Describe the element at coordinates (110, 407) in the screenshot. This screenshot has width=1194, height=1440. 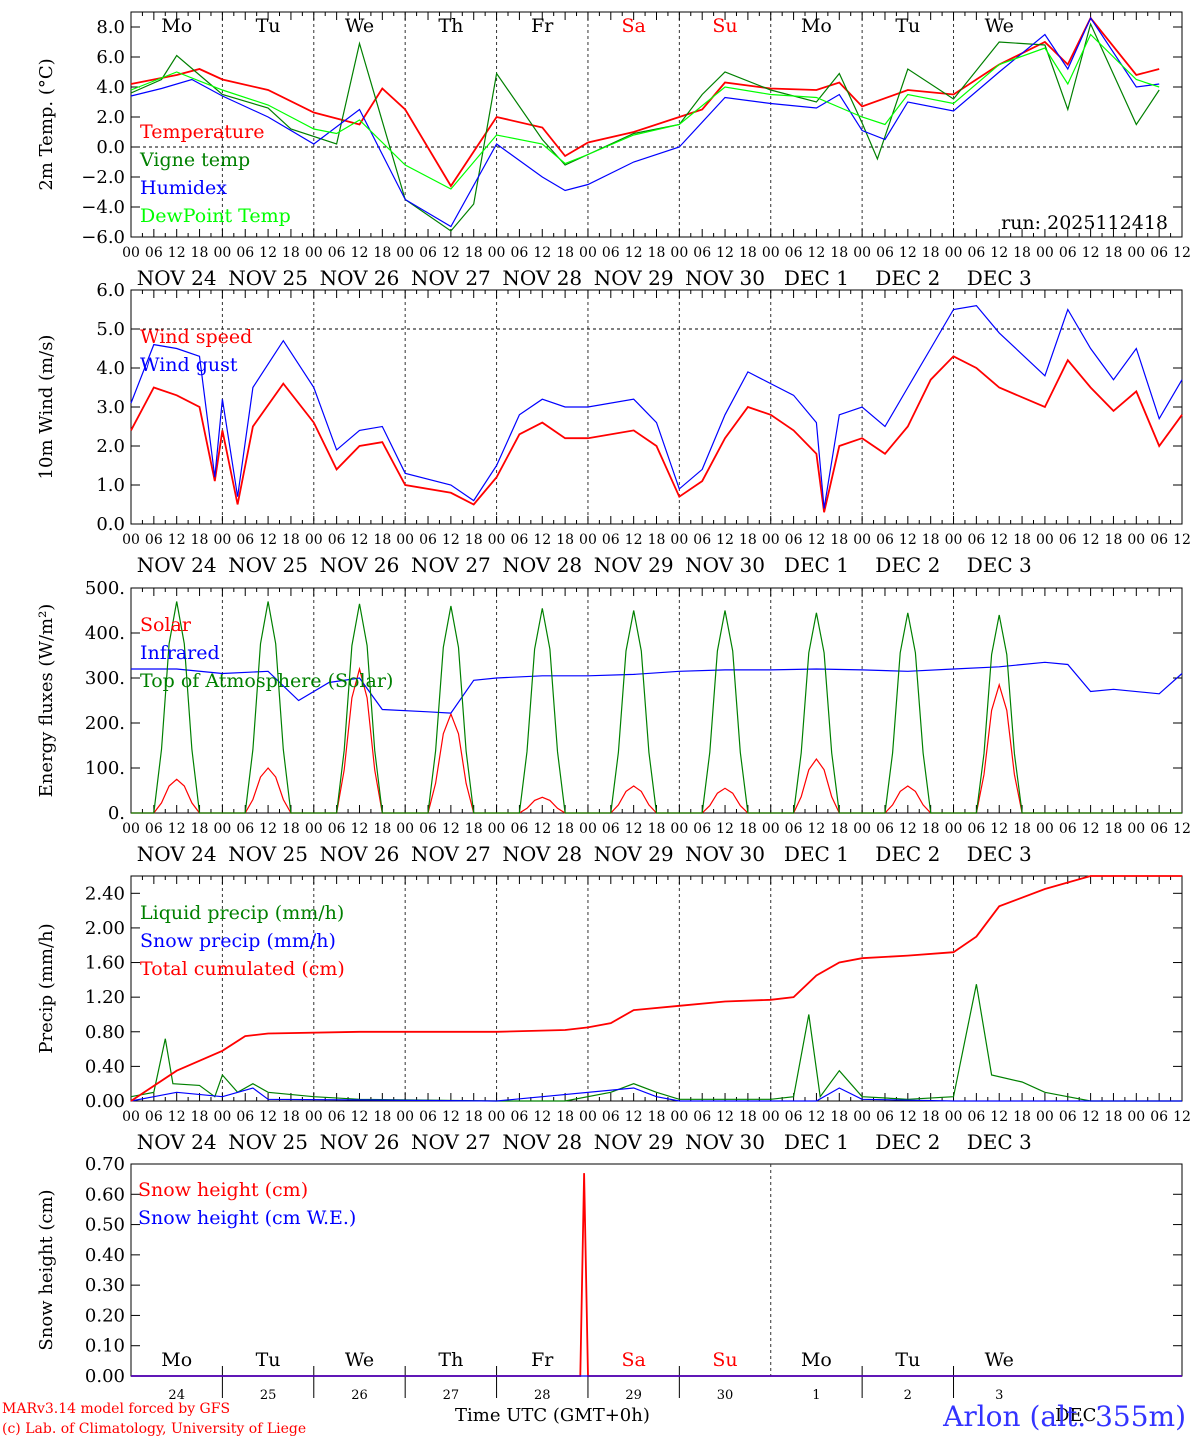
I see `y-tick-label: 3.0` at that location.